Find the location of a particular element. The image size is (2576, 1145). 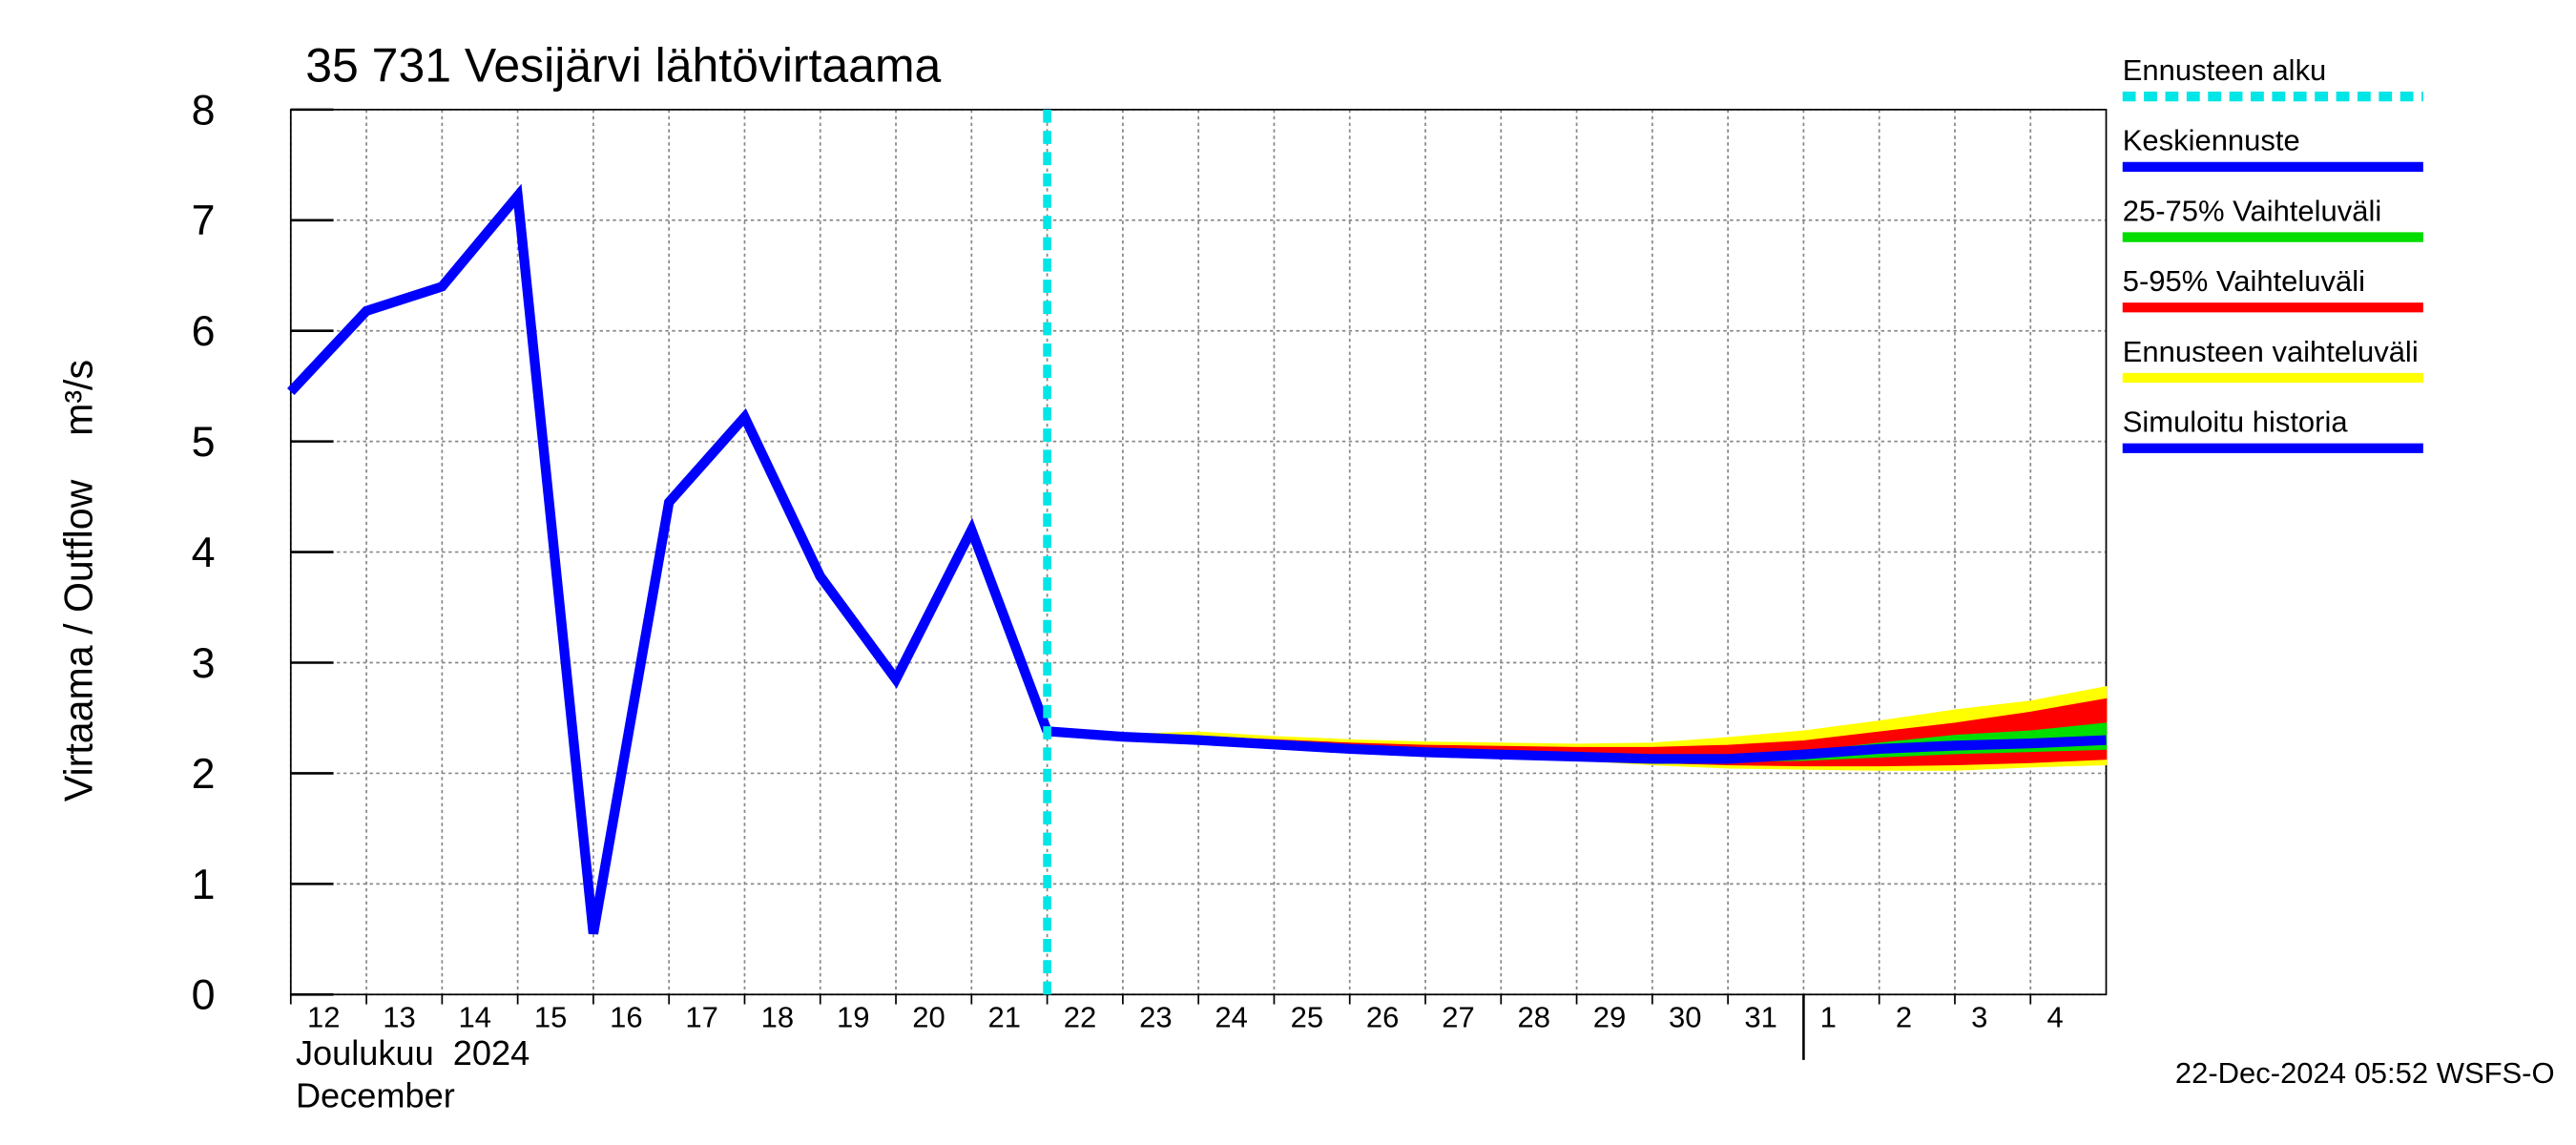

x-tick-label: 30 is located at coordinates (1685, 1018).